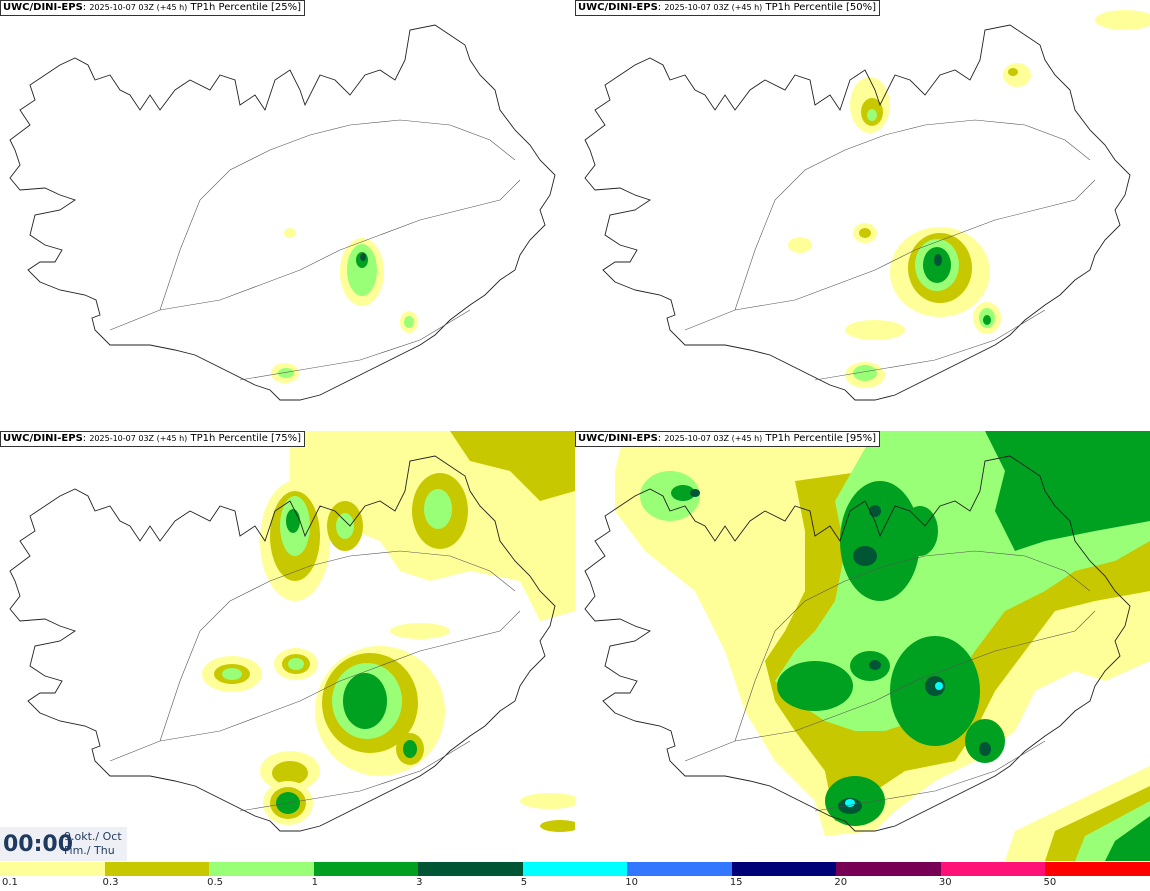 This screenshot has height=891, width=1150. Describe the element at coordinates (246, 7) in the screenshot. I see `product-name: TP1h Percentile [25%]` at that location.